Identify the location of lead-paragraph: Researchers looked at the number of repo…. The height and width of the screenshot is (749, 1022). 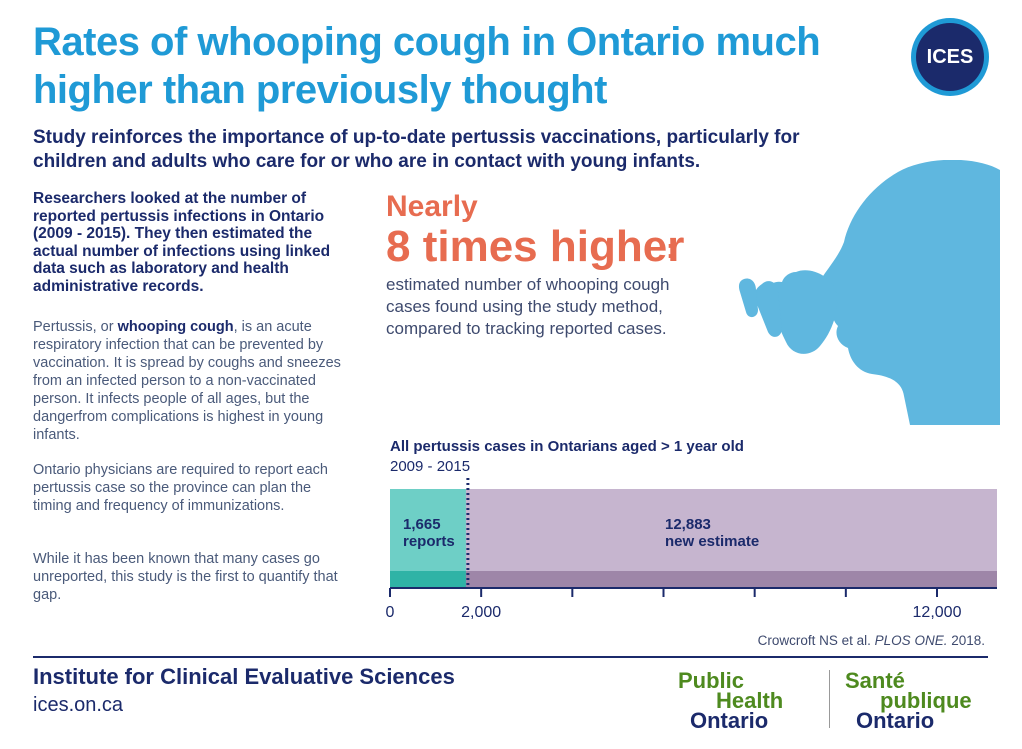
(182, 242).